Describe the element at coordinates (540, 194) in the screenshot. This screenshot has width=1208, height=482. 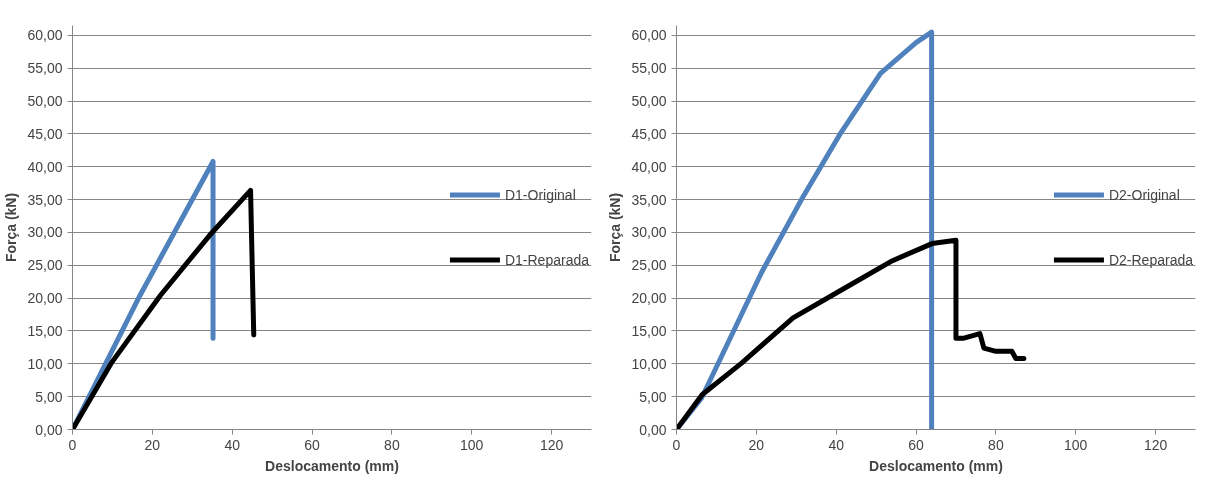
I see `legend-label: D1-Original` at that location.